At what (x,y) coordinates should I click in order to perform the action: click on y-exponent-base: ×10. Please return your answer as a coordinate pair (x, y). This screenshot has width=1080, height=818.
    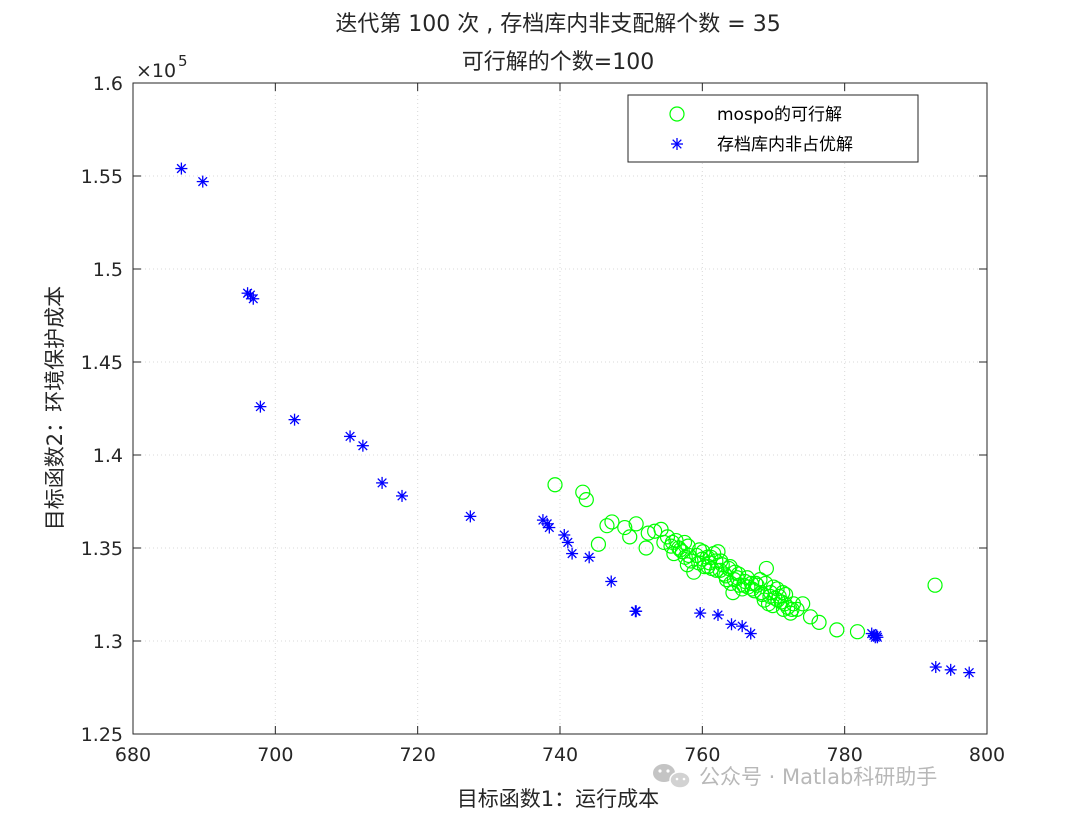
    Looking at the image, I should click on (156, 71).